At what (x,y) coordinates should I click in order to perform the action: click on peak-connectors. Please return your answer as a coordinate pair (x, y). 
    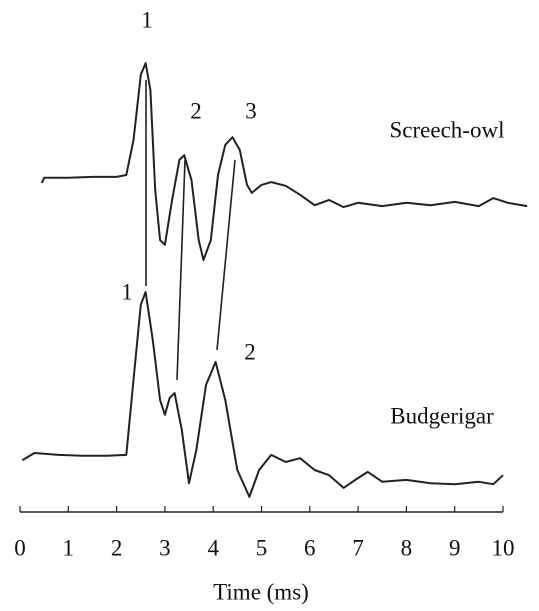
    Looking at the image, I should click on (190, 230).